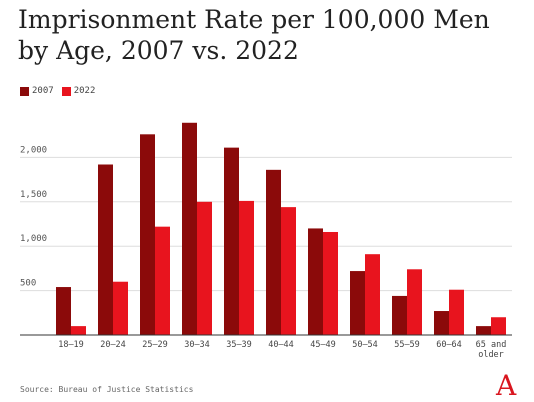  I want to click on legend-item-2007: 2007, so click(37, 91).